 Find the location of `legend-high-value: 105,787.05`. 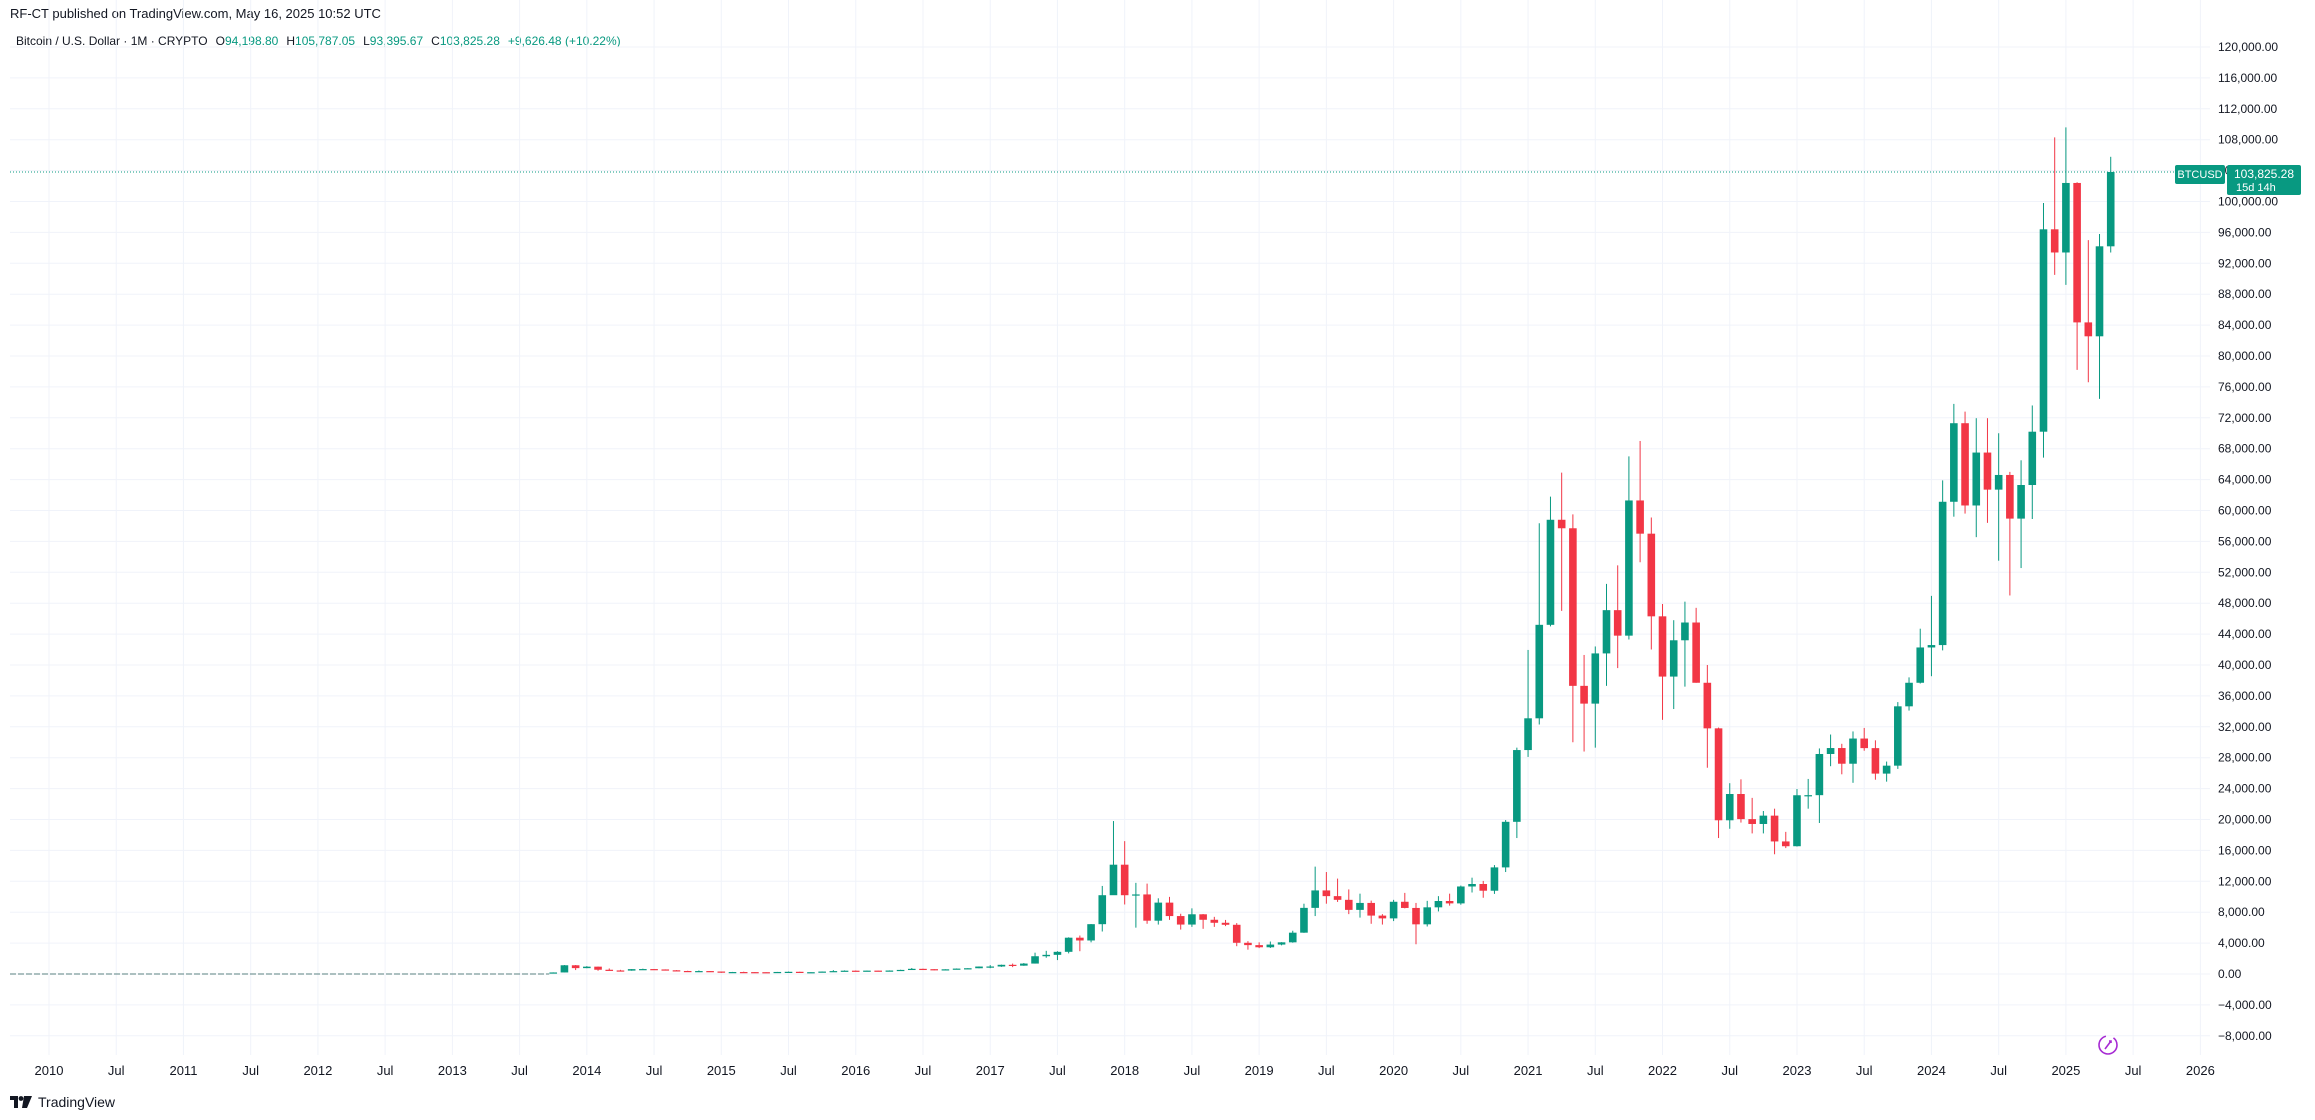

legend-high-value: 105,787.05 is located at coordinates (325, 41).